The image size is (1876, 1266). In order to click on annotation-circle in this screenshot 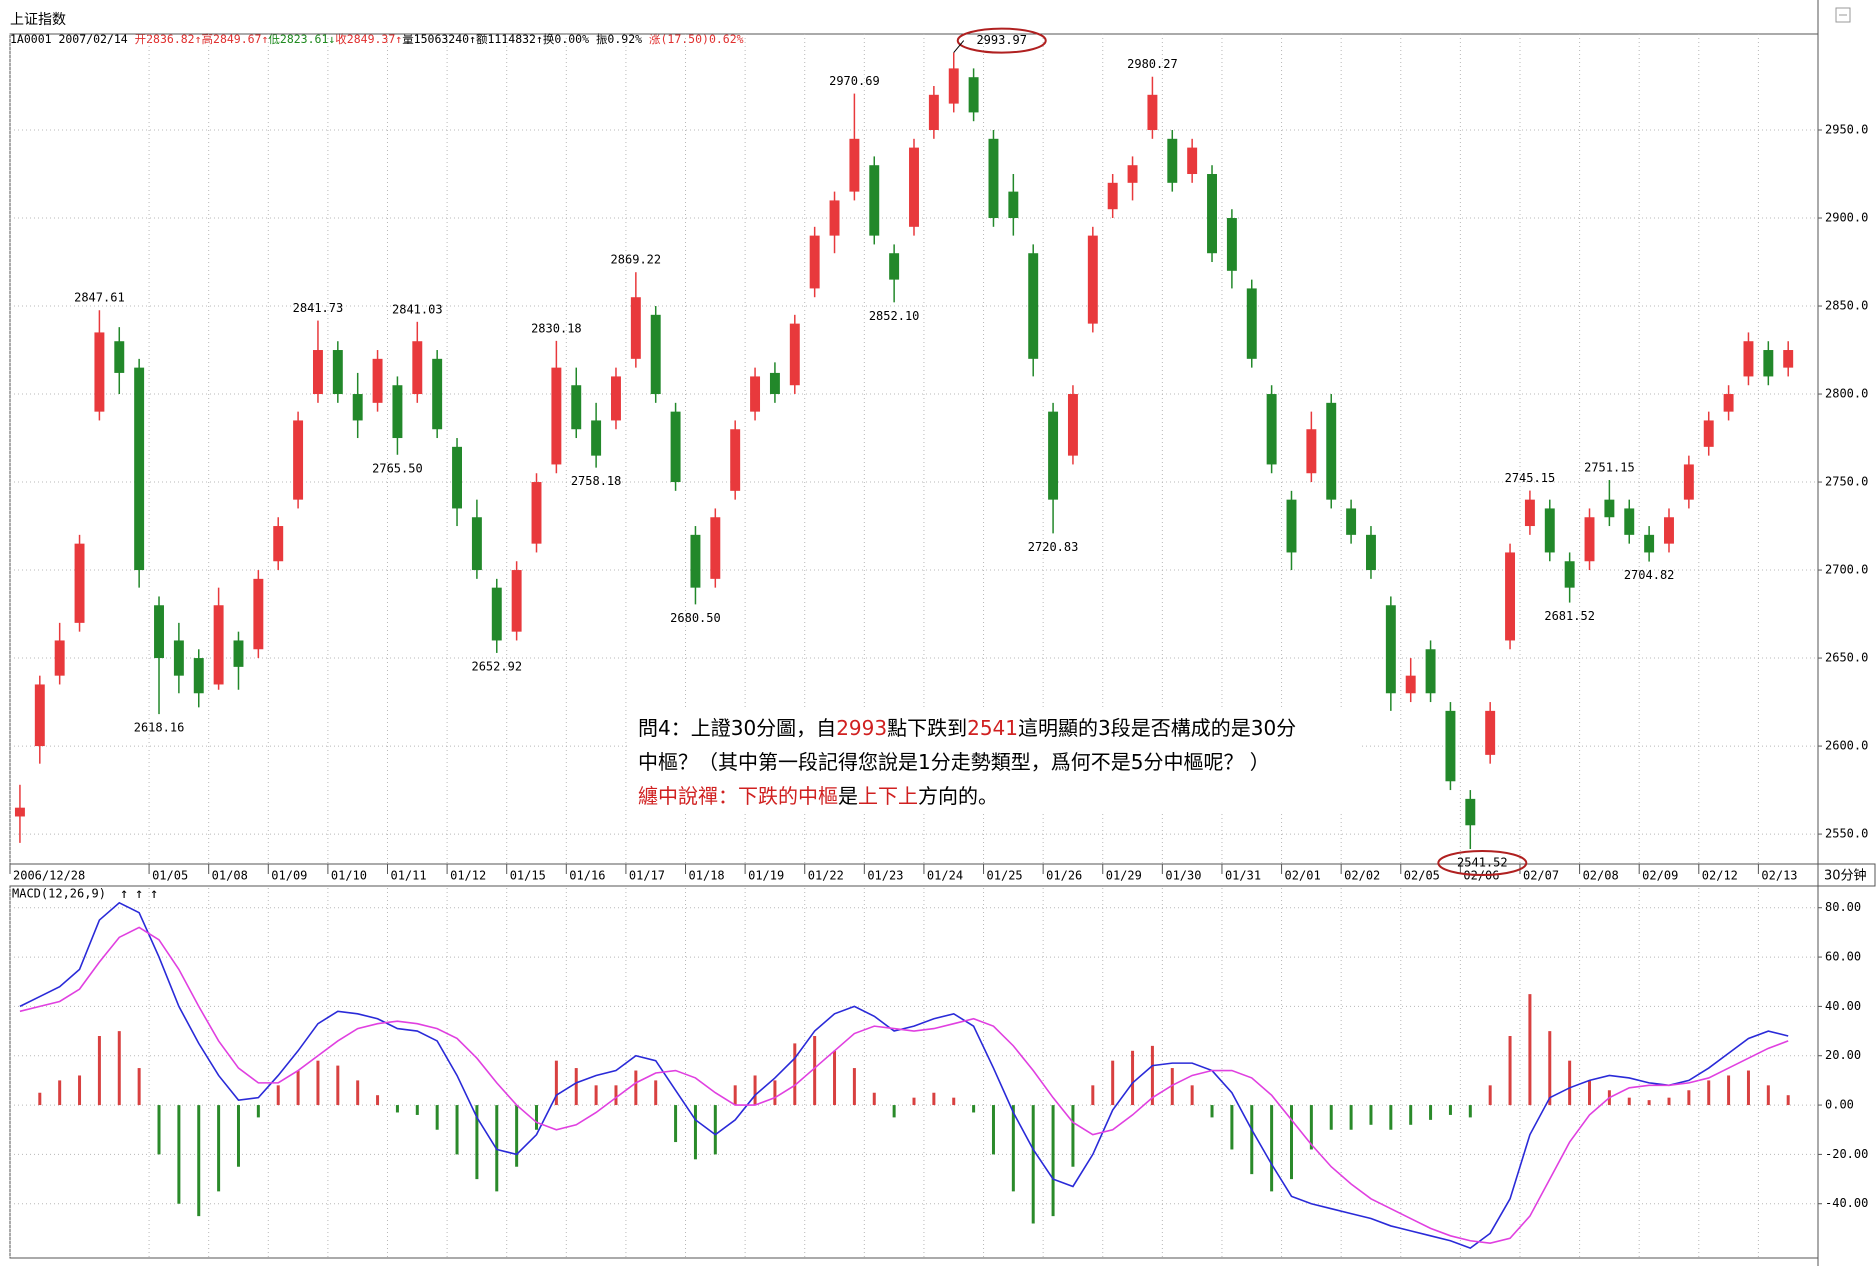, I will do `click(1001, 40)`.